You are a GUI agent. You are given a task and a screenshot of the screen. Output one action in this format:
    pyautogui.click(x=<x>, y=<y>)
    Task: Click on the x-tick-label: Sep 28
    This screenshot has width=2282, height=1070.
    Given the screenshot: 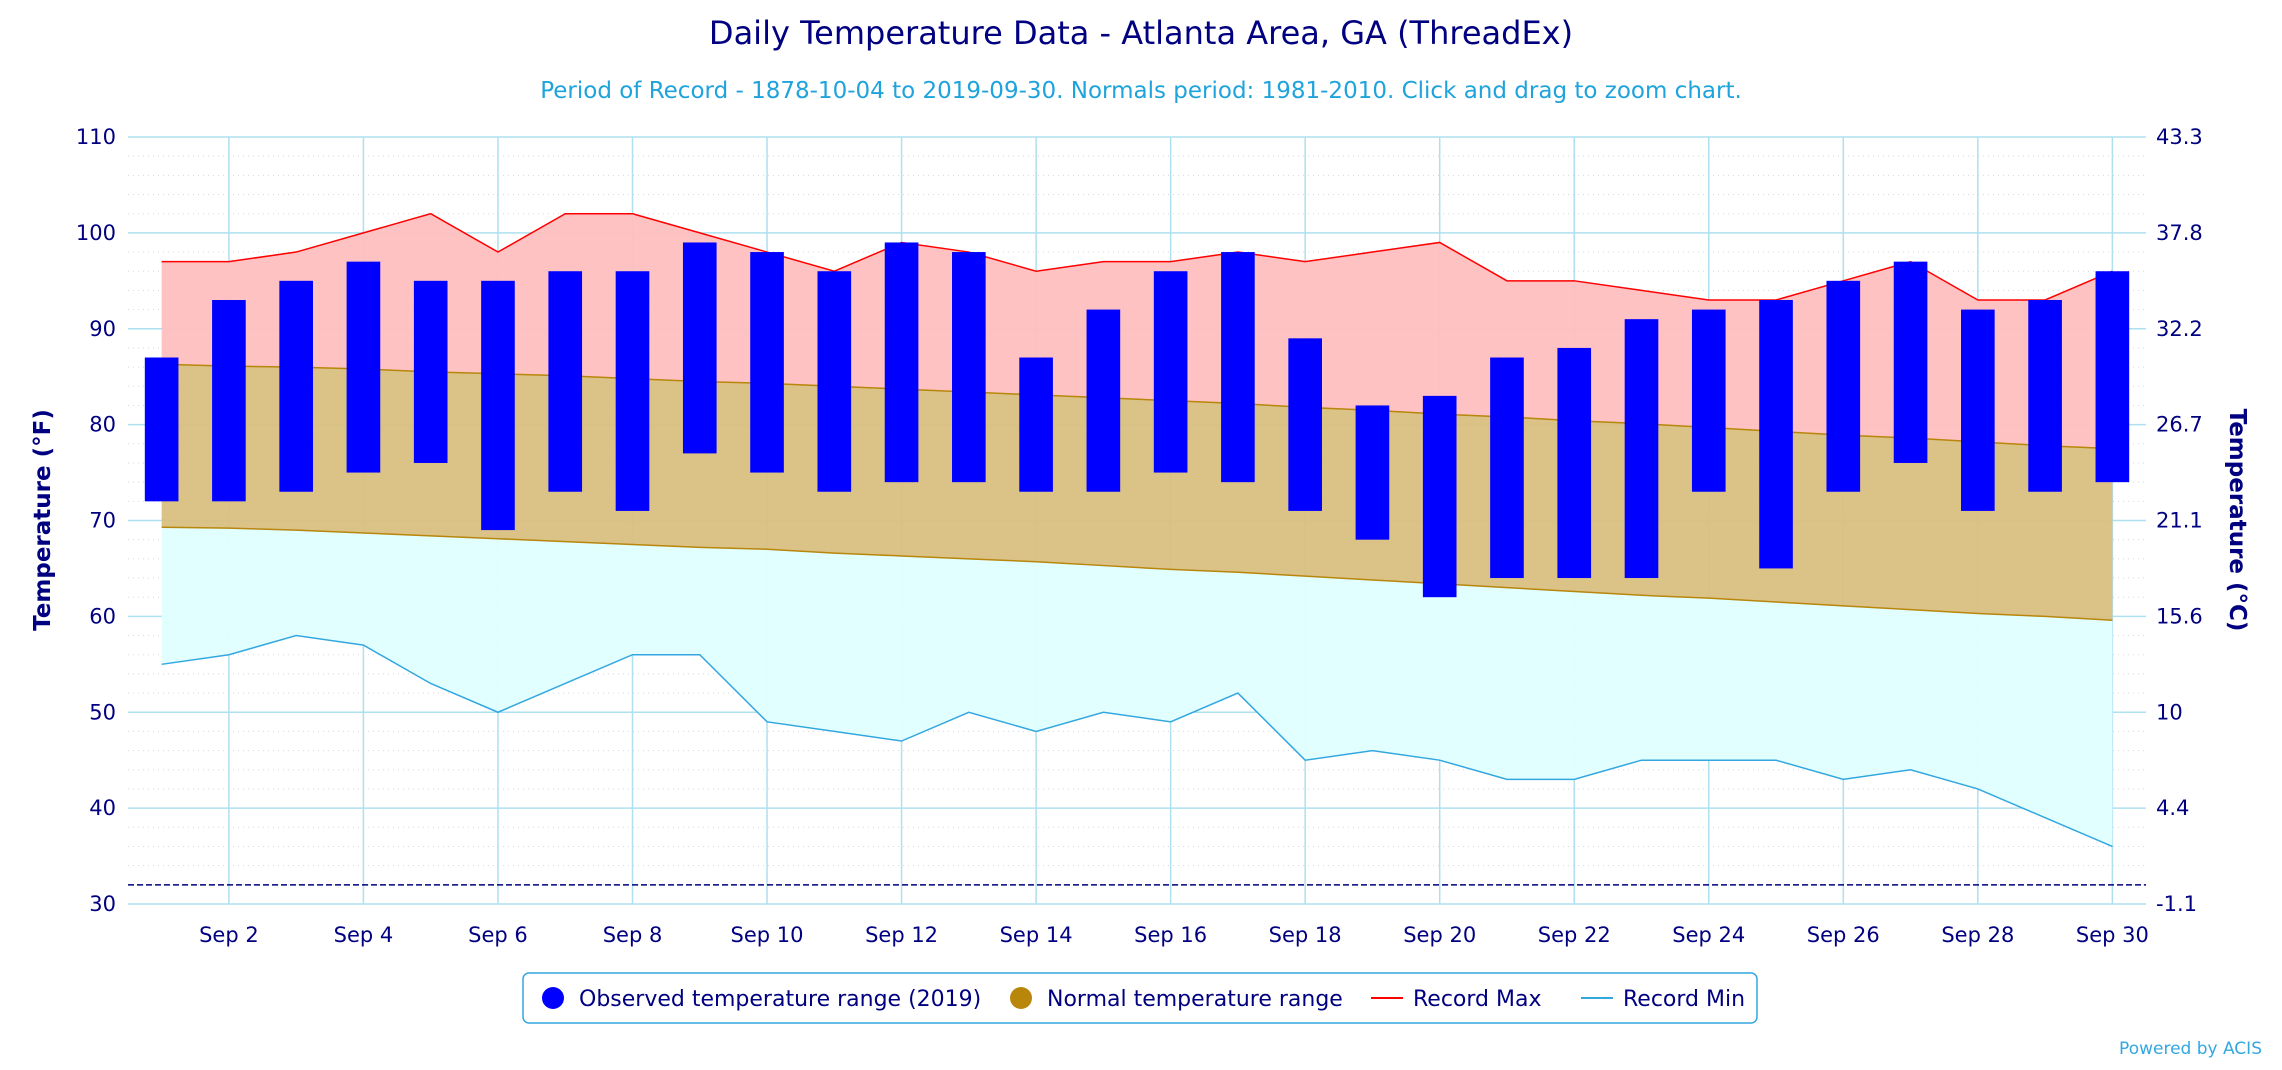 What is the action you would take?
    pyautogui.click(x=1977, y=935)
    